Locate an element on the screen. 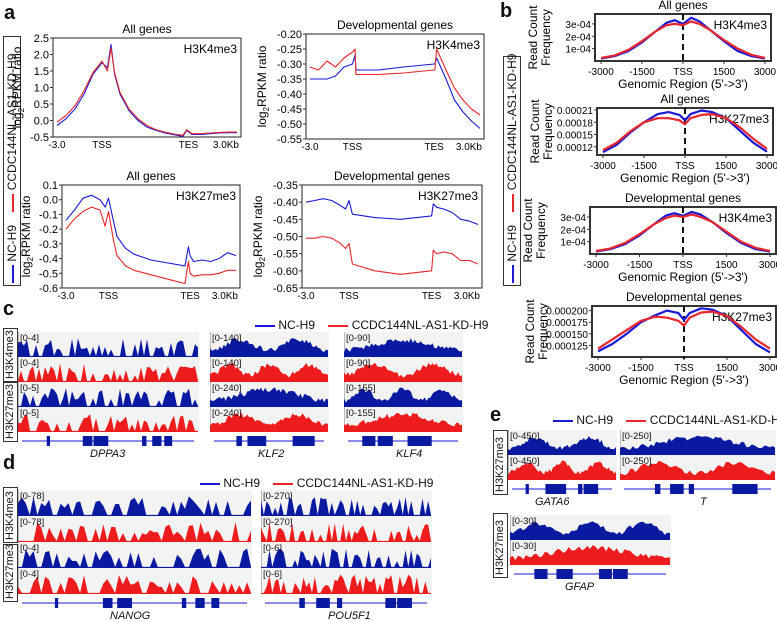 The height and width of the screenshot is (622, 777). legend-e-kd-label: CCDC144NL-AS1-KD-H9 is located at coordinates (713, 420).